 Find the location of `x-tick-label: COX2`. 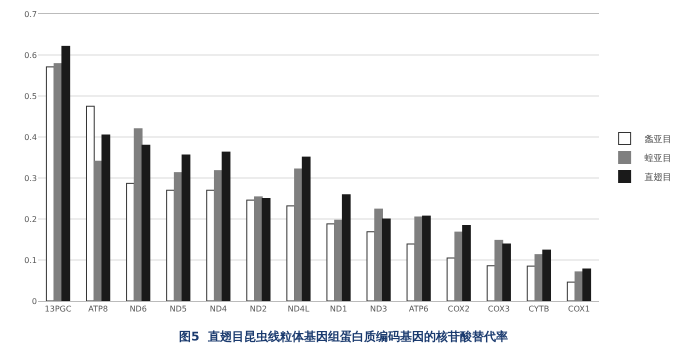

x-tick-label: COX2 is located at coordinates (459, 309).